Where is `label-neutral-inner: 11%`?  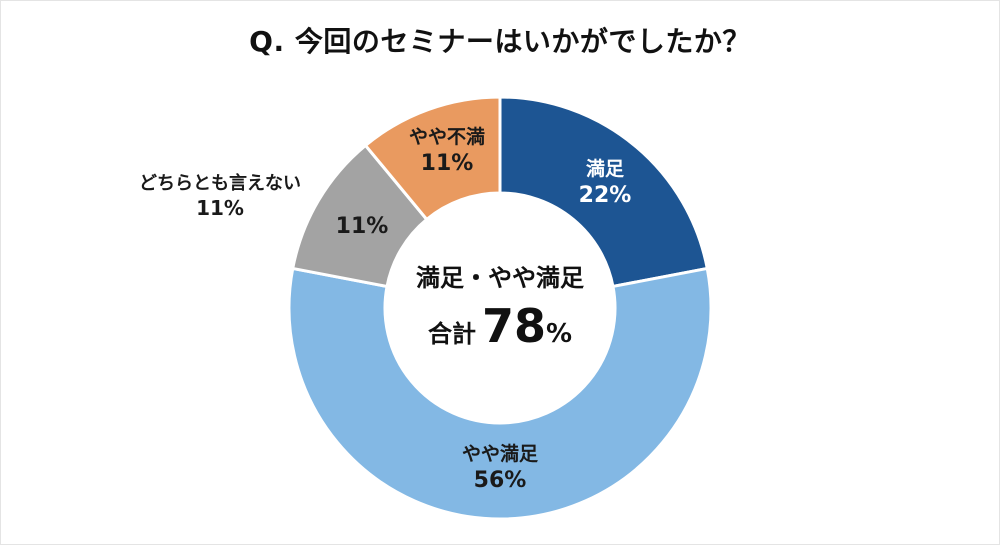
label-neutral-inner: 11% is located at coordinates (362, 227).